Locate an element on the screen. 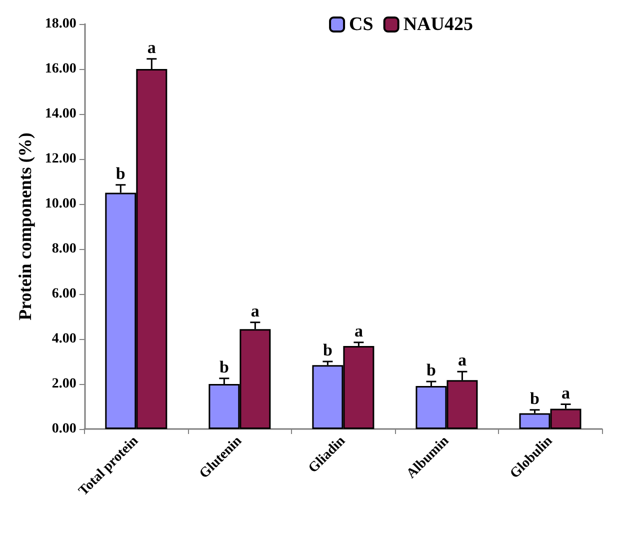 The width and height of the screenshot is (626, 543). legend-label: CS is located at coordinates (361, 24).